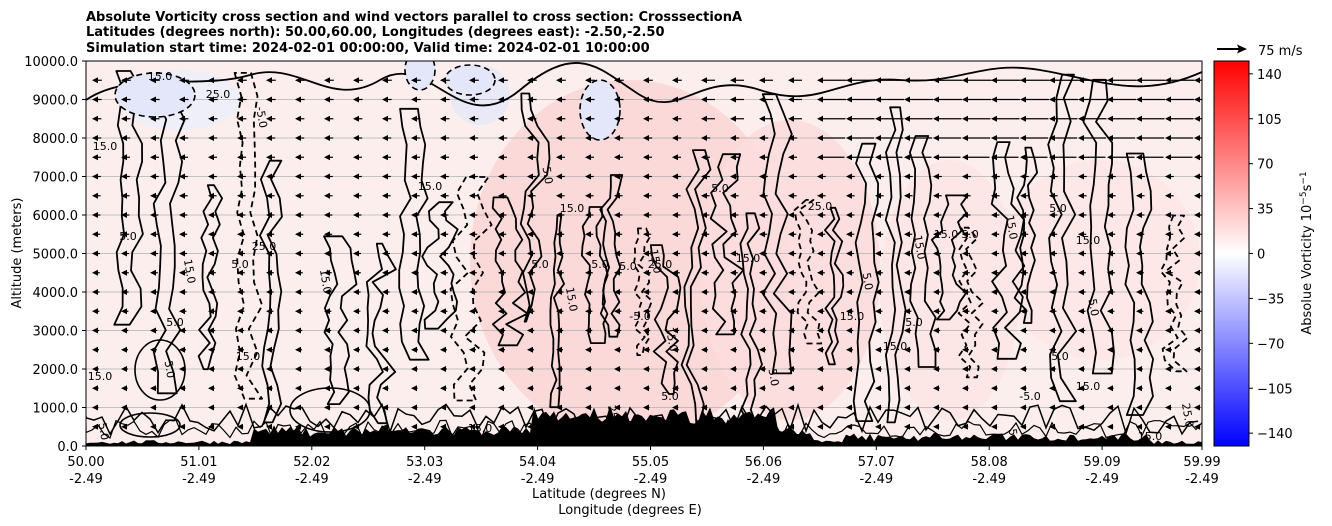 This screenshot has height=526, width=1332. What do you see at coordinates (424, 462) in the screenshot?
I see `x-tick-label-latitude: 53.03` at bounding box center [424, 462].